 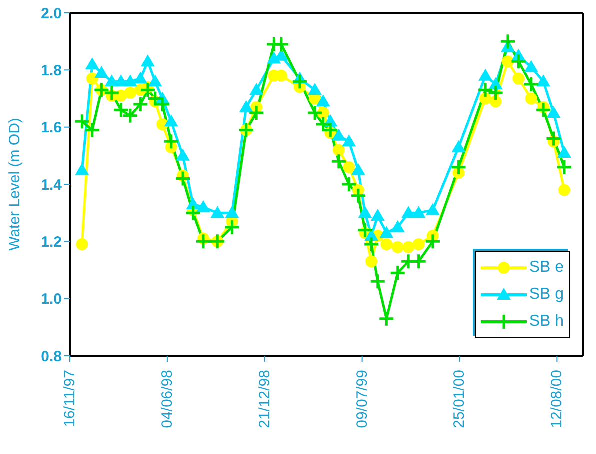 What do you see at coordinates (70, 399) in the screenshot?
I see `x-tick-label: 16/11/97` at bounding box center [70, 399].